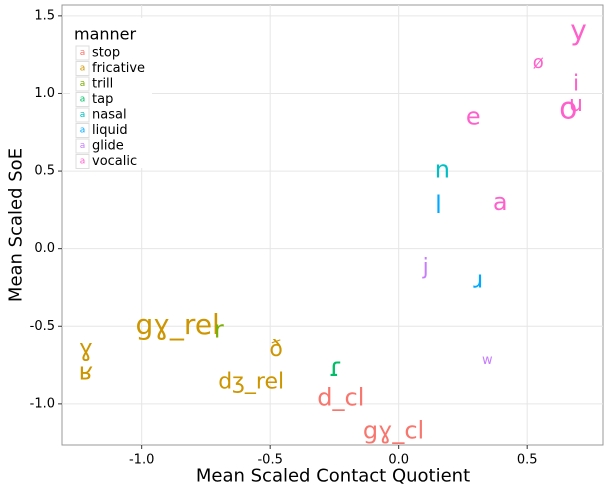 The height and width of the screenshot is (487, 605). I want to click on x-tick-label: 0.5, so click(527, 460).